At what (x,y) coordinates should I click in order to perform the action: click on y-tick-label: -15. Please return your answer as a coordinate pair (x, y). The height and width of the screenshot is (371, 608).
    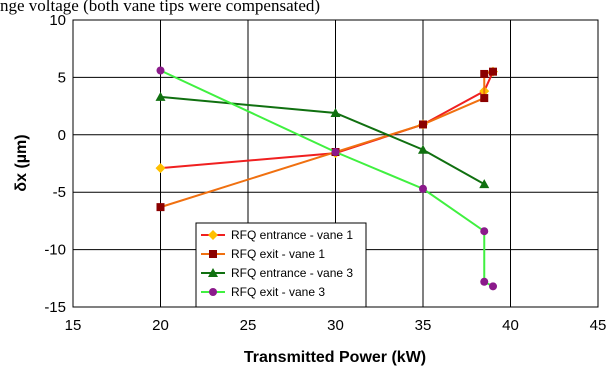
    Looking at the image, I should click on (55, 307).